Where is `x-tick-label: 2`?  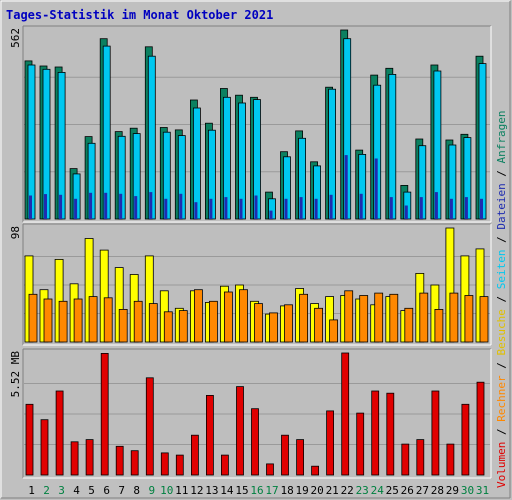
x-tick-label: 2 is located at coordinates (46, 490).